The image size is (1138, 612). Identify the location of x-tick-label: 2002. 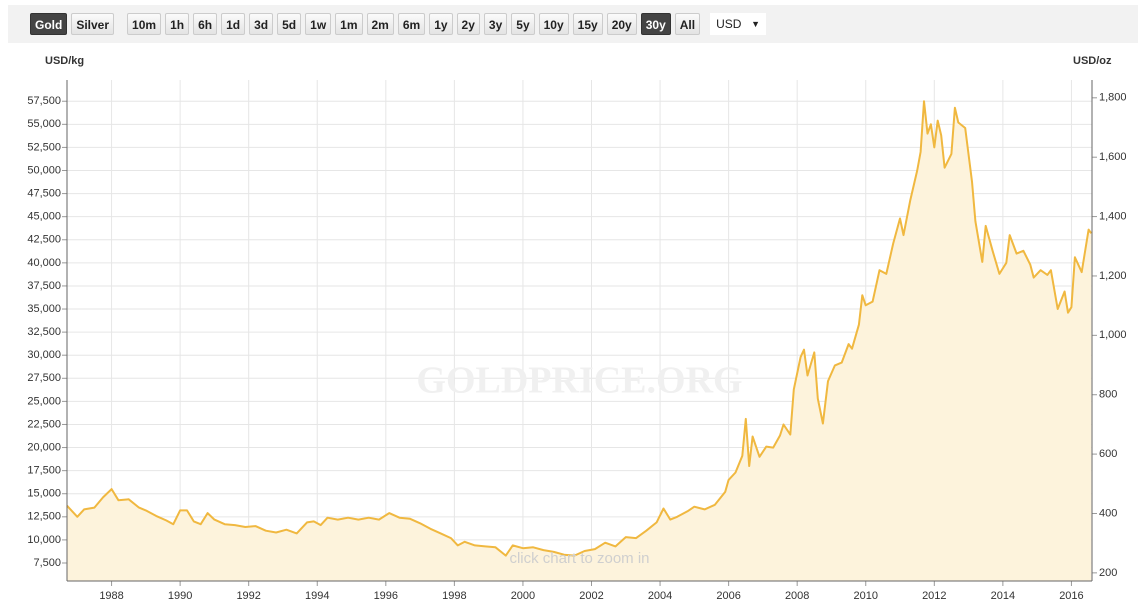
(591, 596).